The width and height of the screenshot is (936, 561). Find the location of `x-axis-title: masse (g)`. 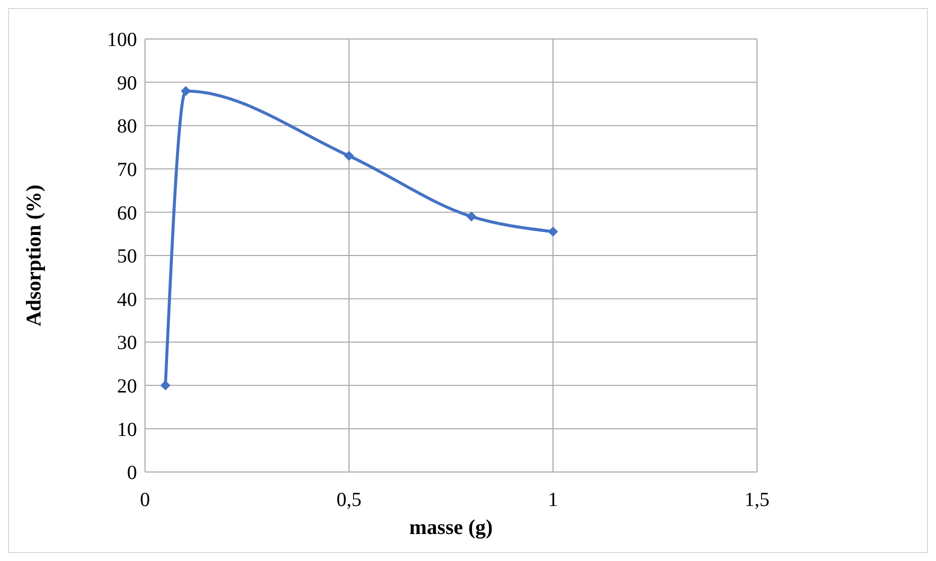

x-axis-title: masse (g) is located at coordinates (451, 527).